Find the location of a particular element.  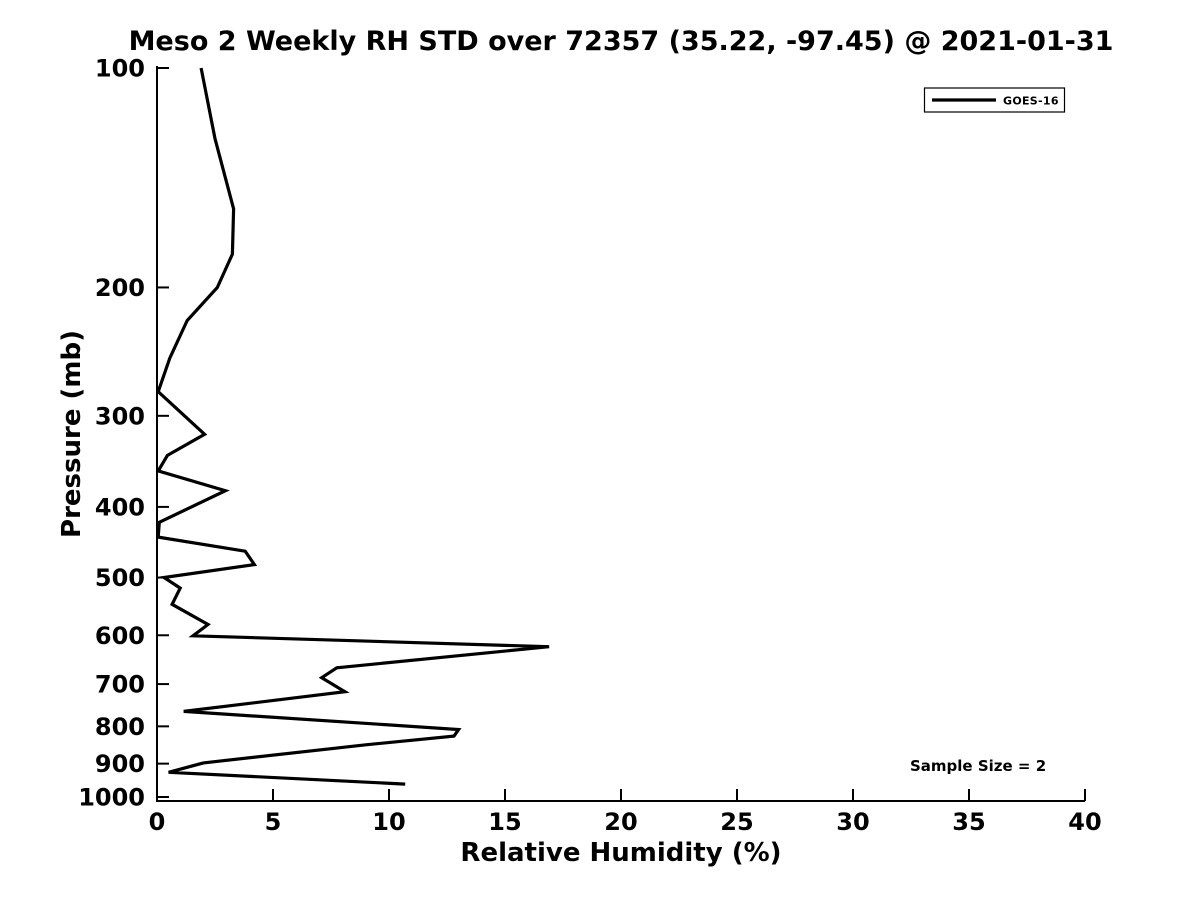

legend-entry-goes16: GOES-16 is located at coordinates (1031, 101).